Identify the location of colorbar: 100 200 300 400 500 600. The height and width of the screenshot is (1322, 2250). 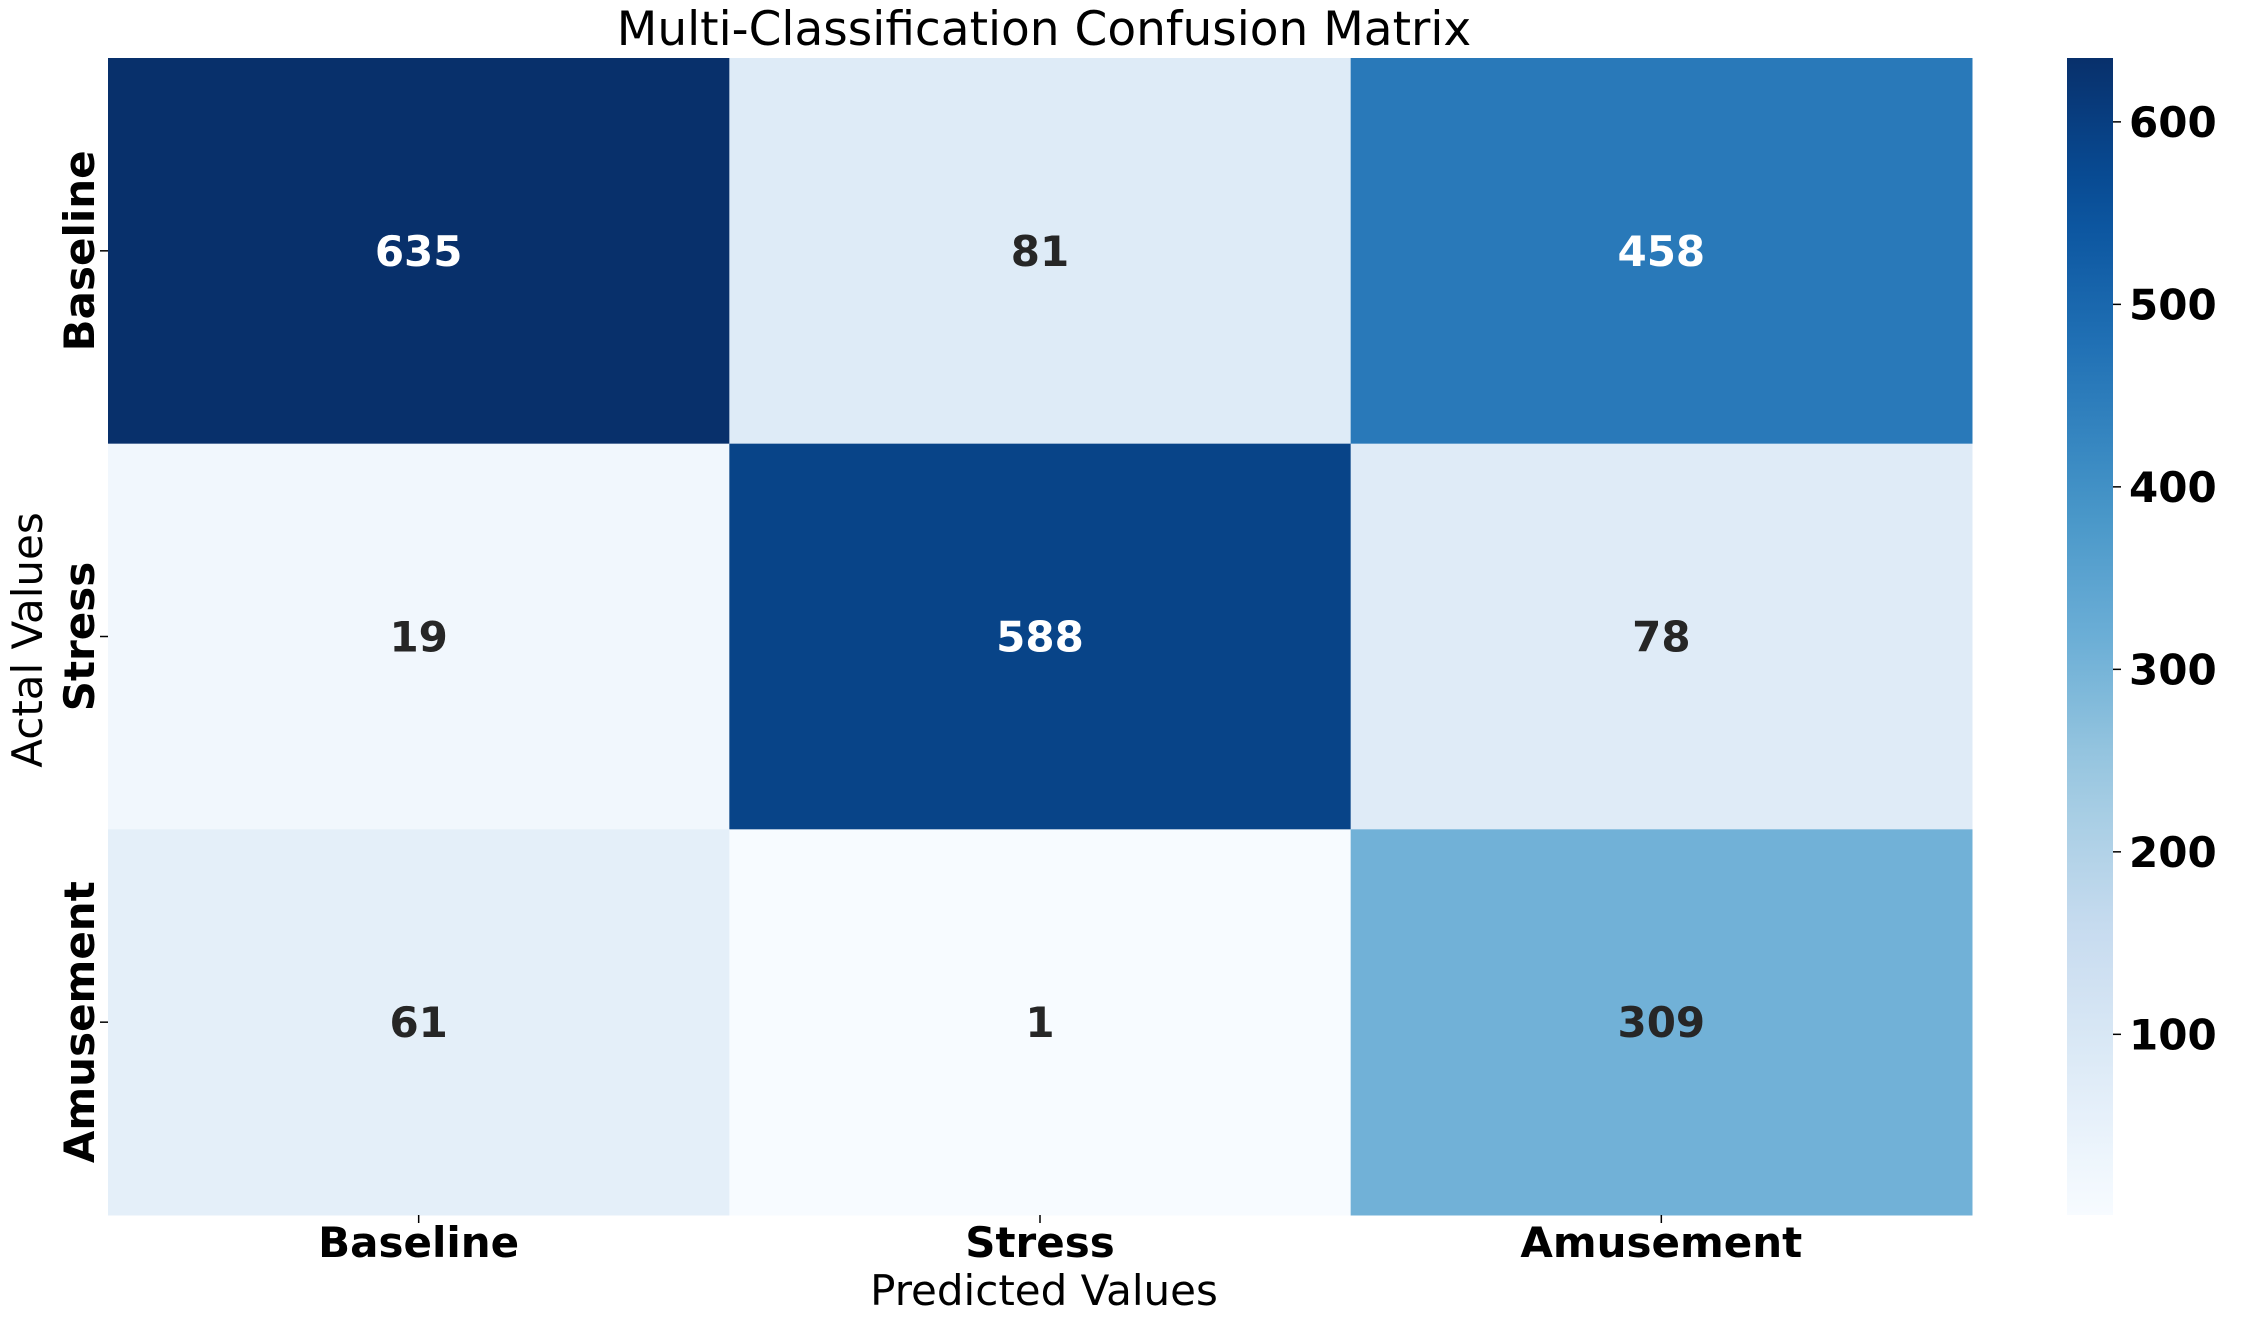
(2142, 636).